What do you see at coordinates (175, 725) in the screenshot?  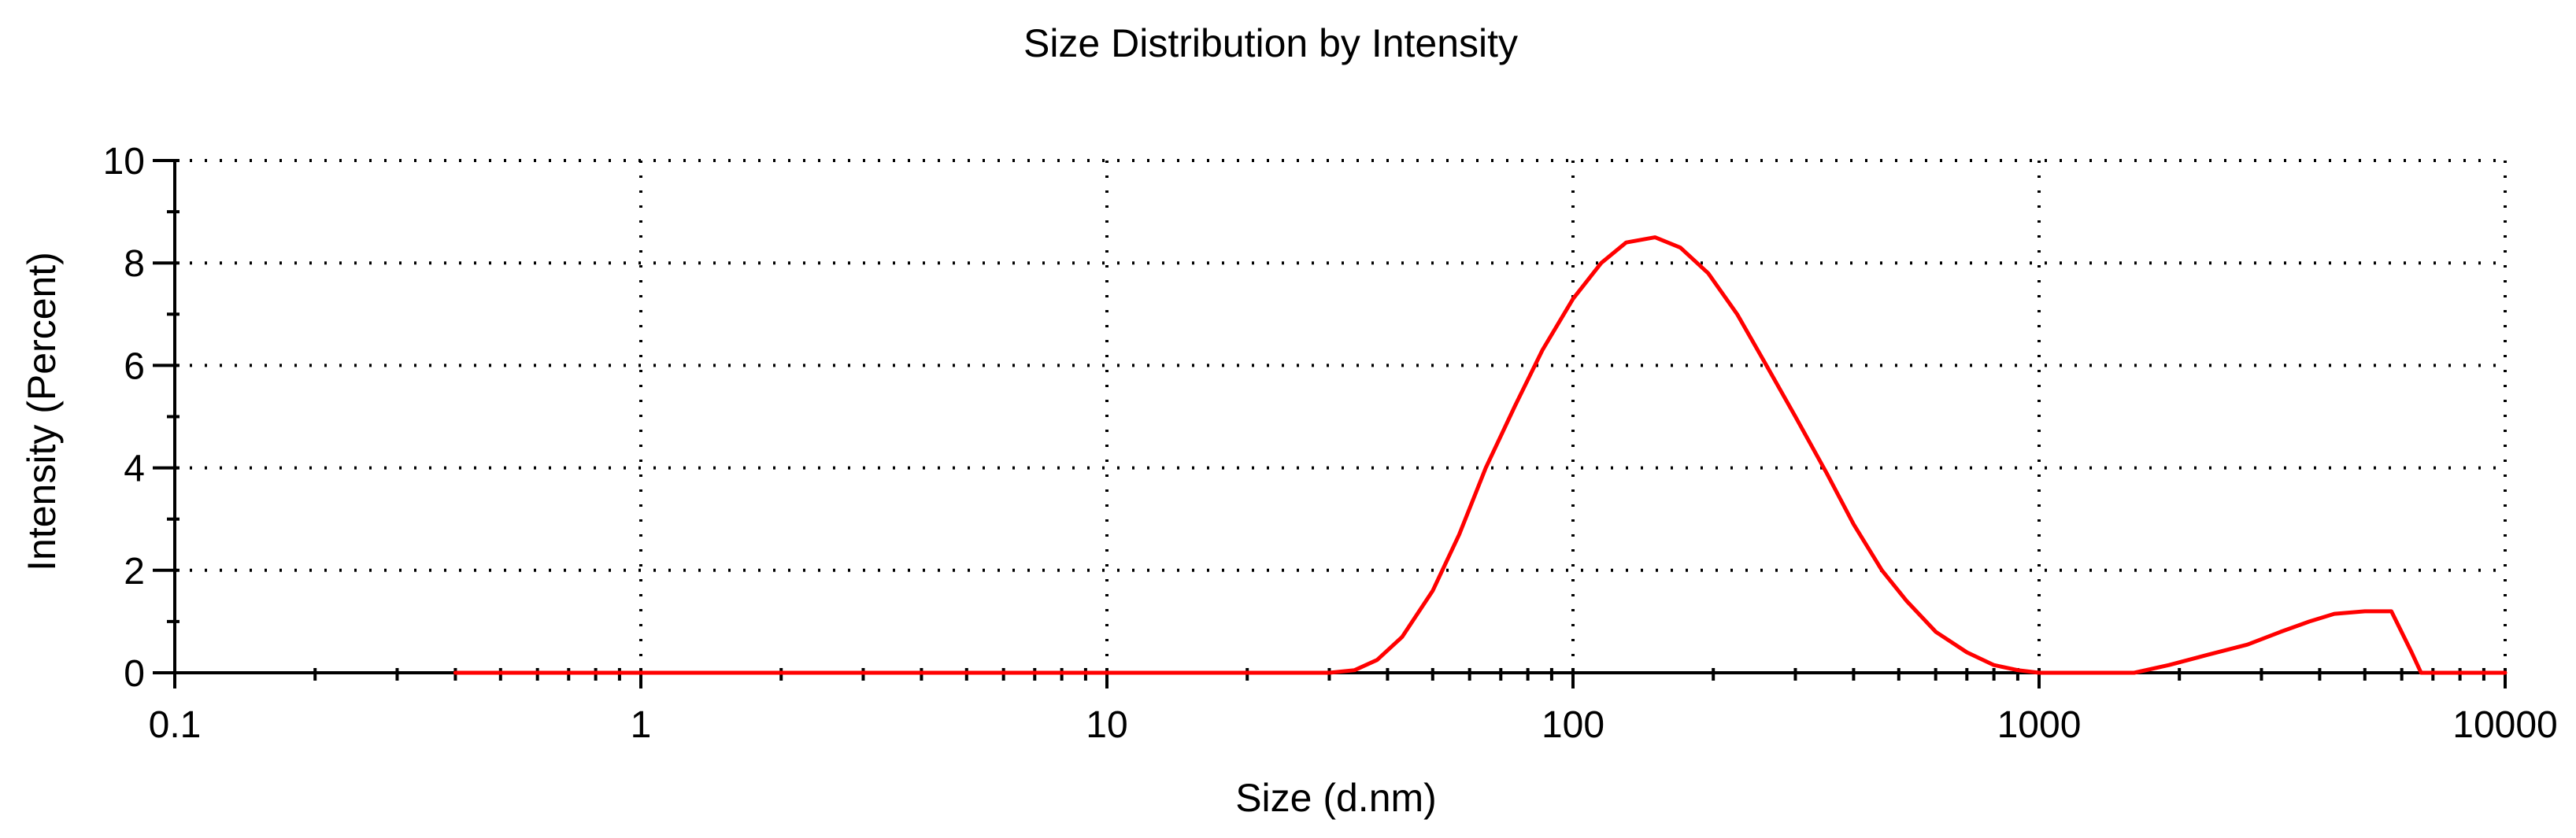 I see `x-tick-label: 0.1` at bounding box center [175, 725].